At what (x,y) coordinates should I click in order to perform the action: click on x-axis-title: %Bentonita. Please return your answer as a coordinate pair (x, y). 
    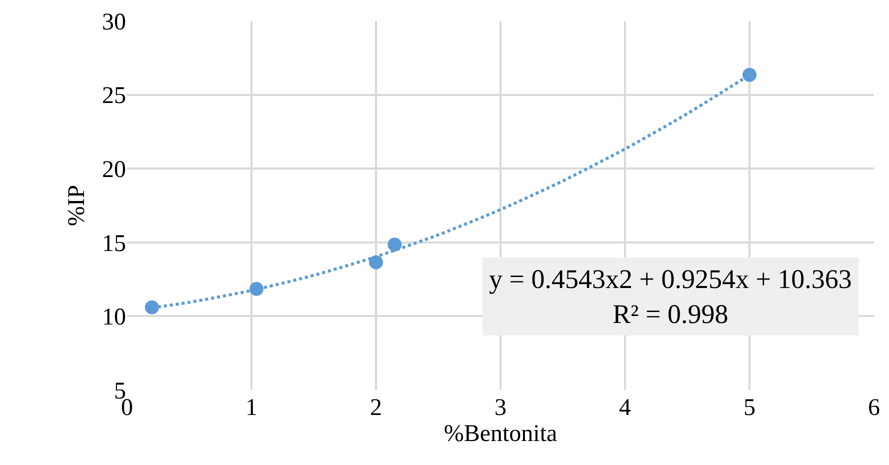
    Looking at the image, I should click on (501, 434).